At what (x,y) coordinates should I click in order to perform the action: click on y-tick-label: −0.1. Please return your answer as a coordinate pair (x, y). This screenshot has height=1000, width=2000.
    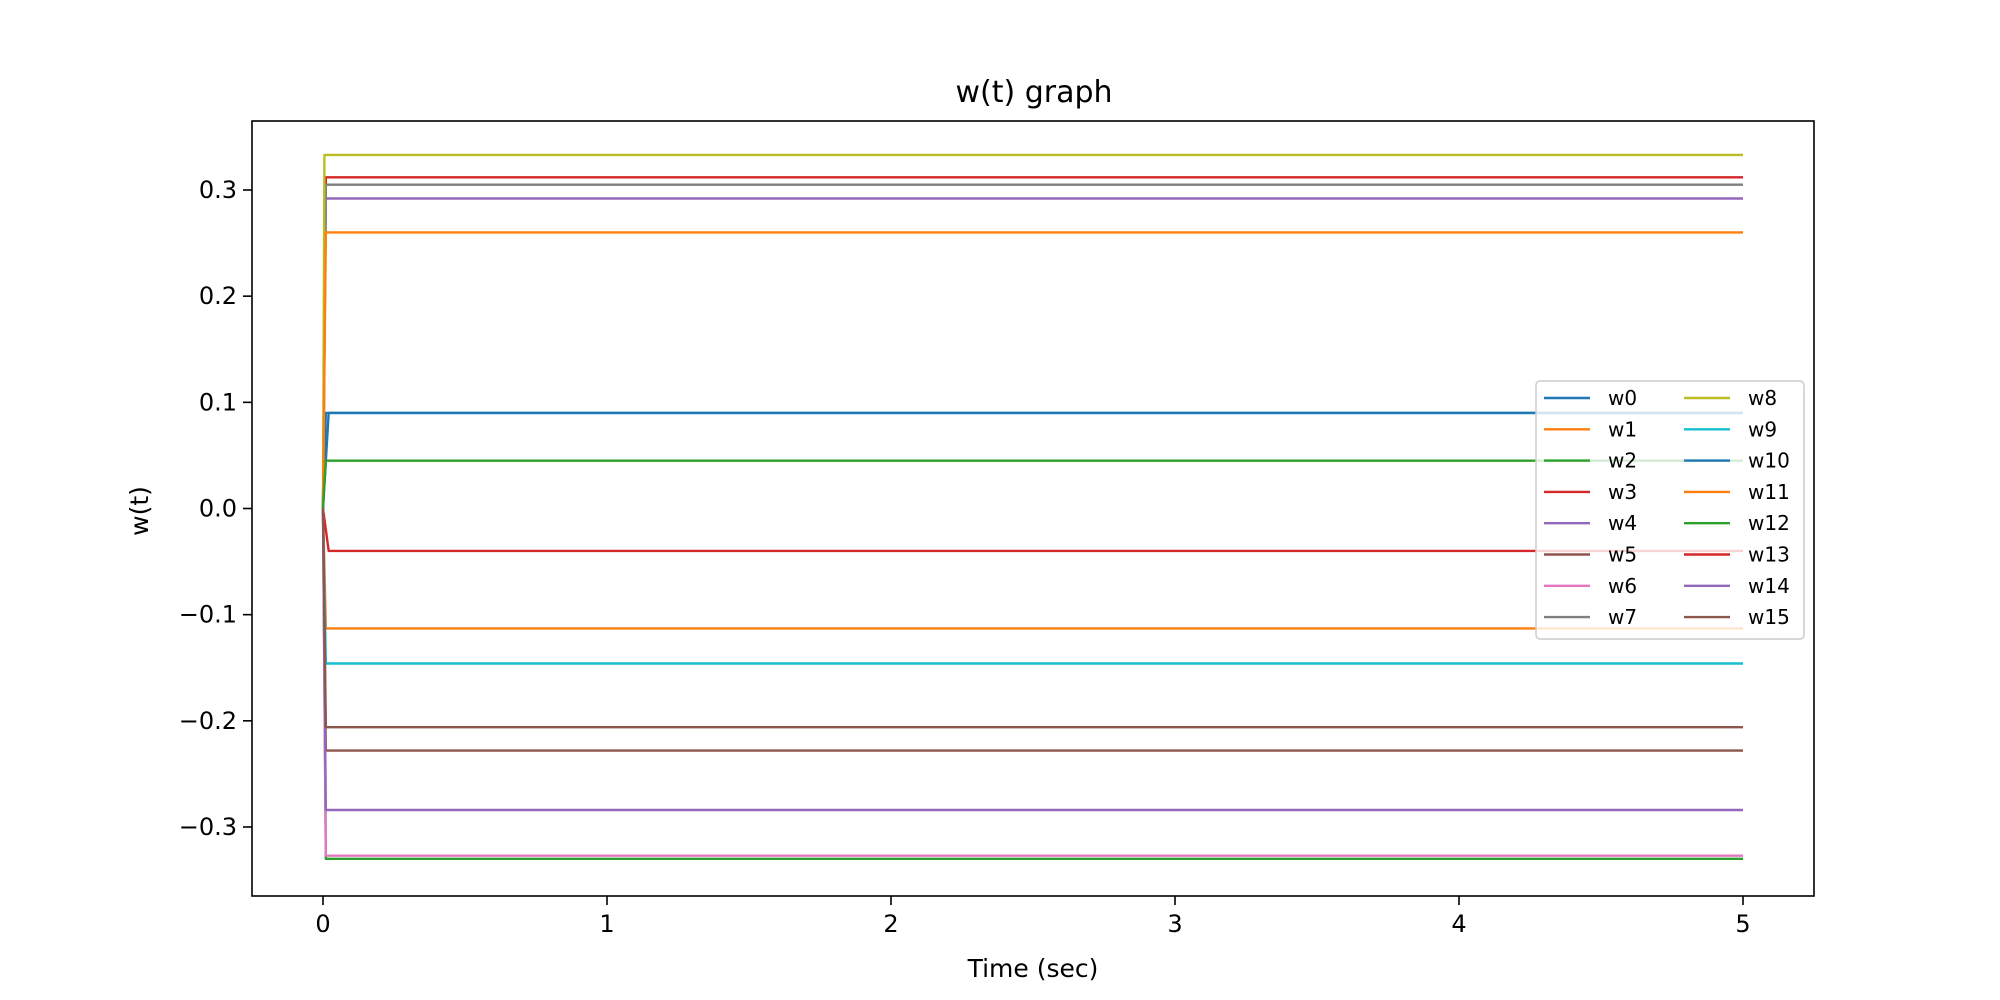
    Looking at the image, I should click on (208, 615).